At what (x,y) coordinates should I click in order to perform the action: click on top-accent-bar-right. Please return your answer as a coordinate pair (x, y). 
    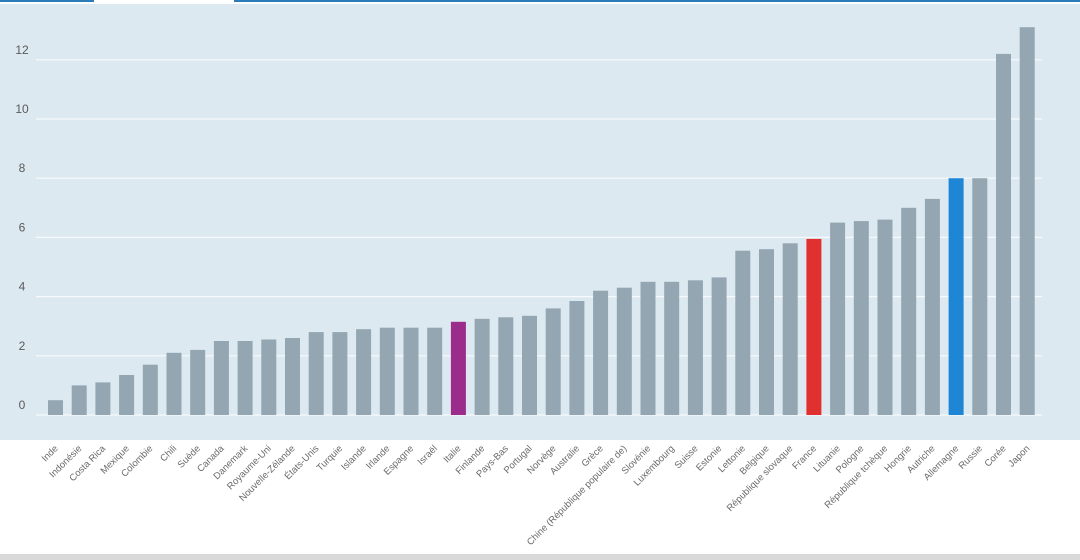
    Looking at the image, I should click on (657, 1).